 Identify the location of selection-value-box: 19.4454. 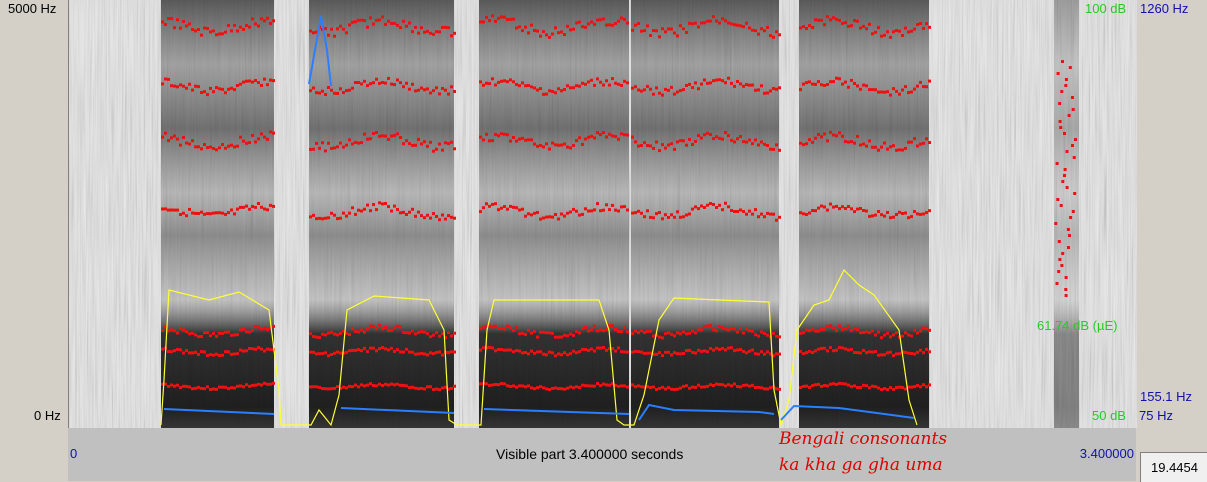
(1173, 467).